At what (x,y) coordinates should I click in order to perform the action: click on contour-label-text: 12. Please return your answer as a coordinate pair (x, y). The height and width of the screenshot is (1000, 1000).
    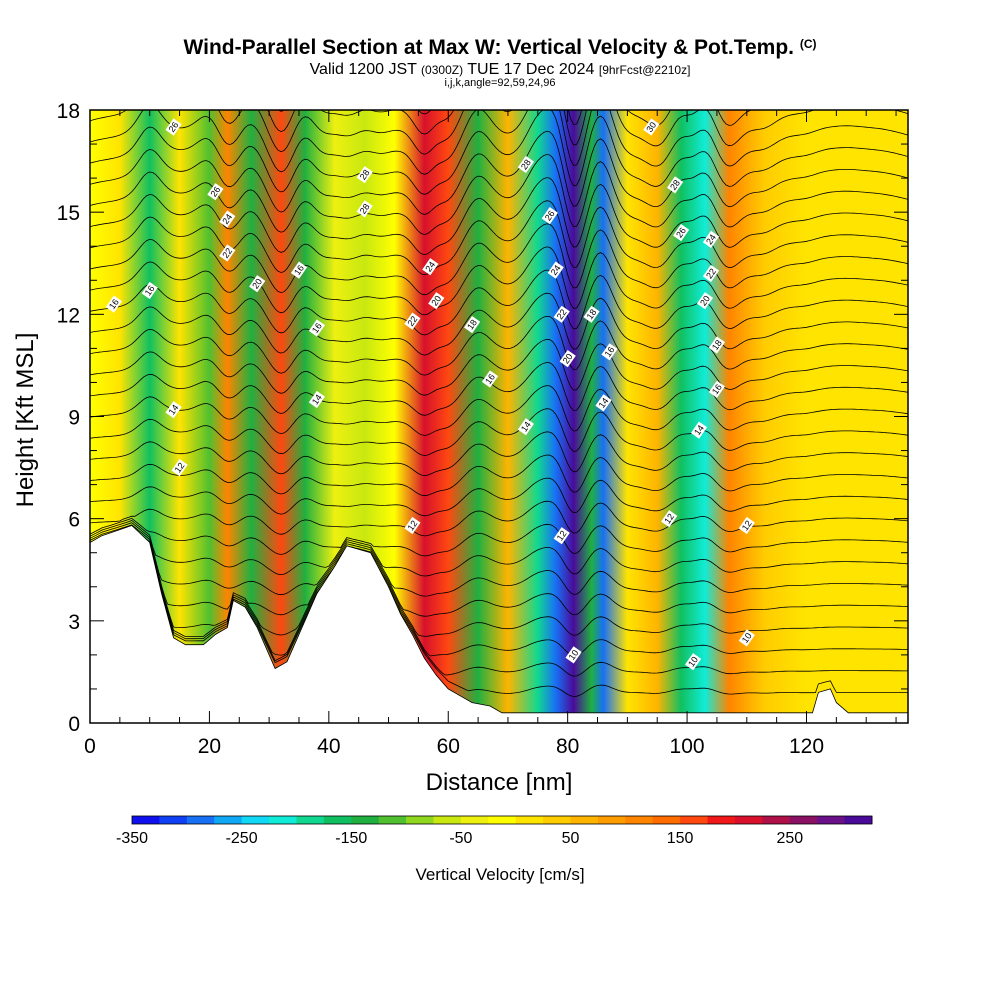
    Looking at the image, I should click on (669, 519).